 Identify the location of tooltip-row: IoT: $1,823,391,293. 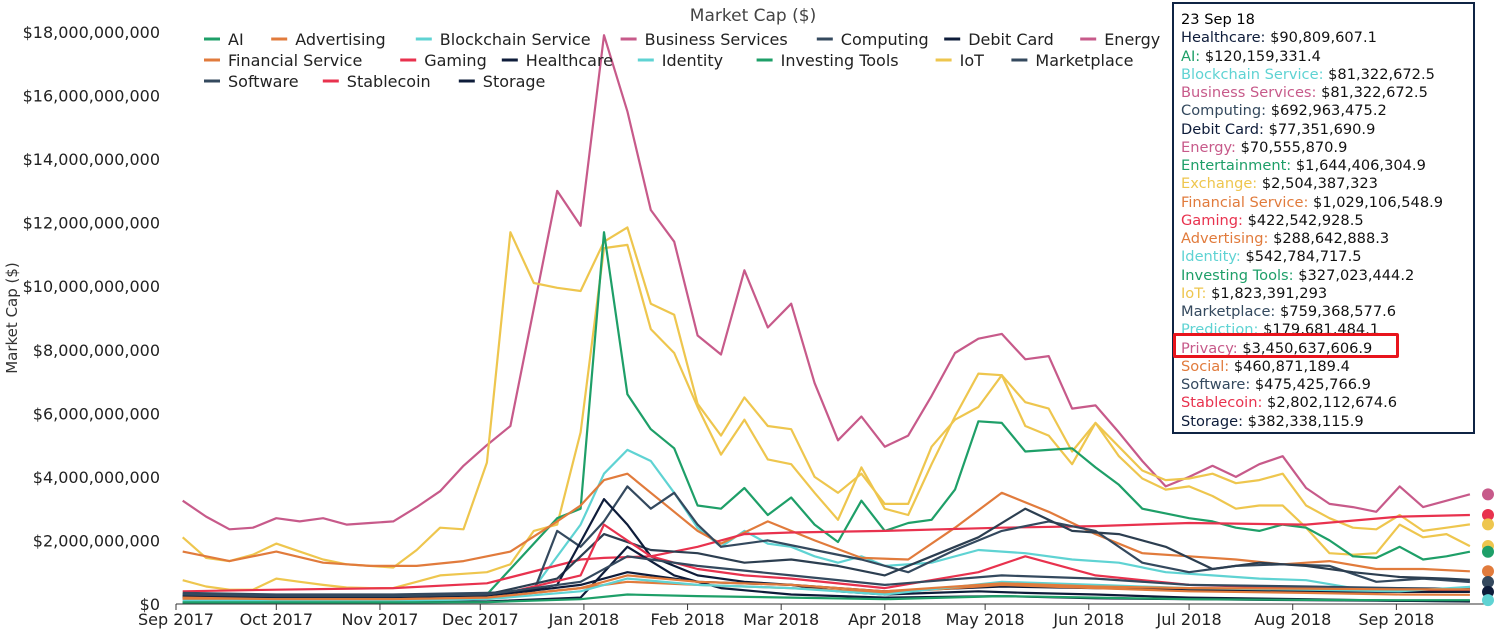
(1327, 294).